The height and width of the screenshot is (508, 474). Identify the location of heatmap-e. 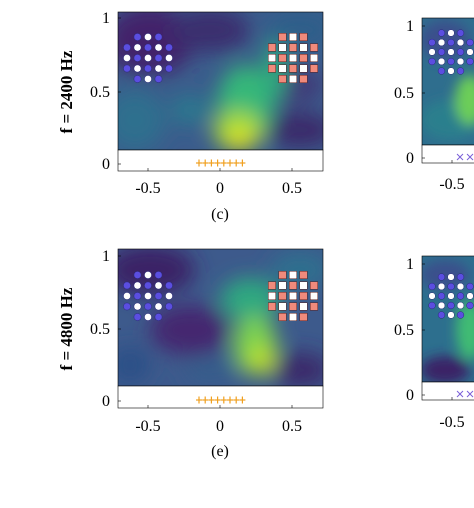
(220, 328).